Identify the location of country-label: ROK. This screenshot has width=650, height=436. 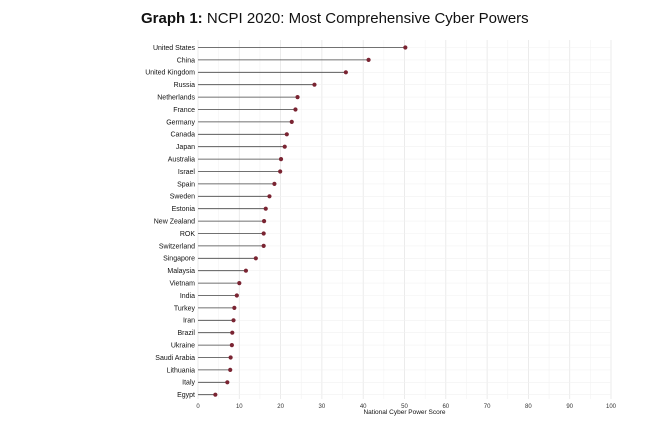
(188, 234).